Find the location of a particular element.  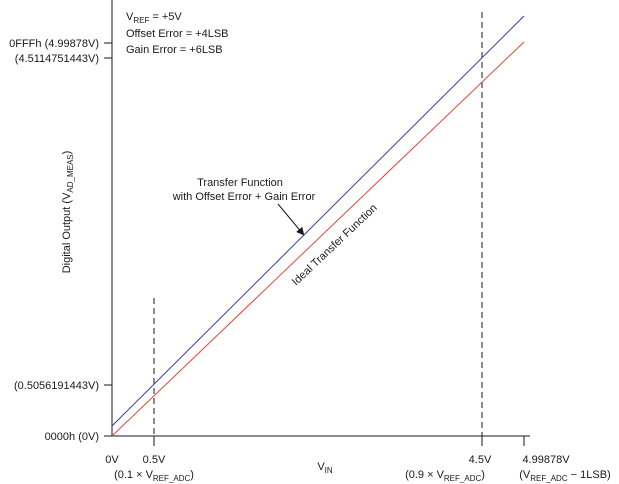

x-label-max-sub: (VREF_ADC − 1LSB) is located at coordinates (564, 476).